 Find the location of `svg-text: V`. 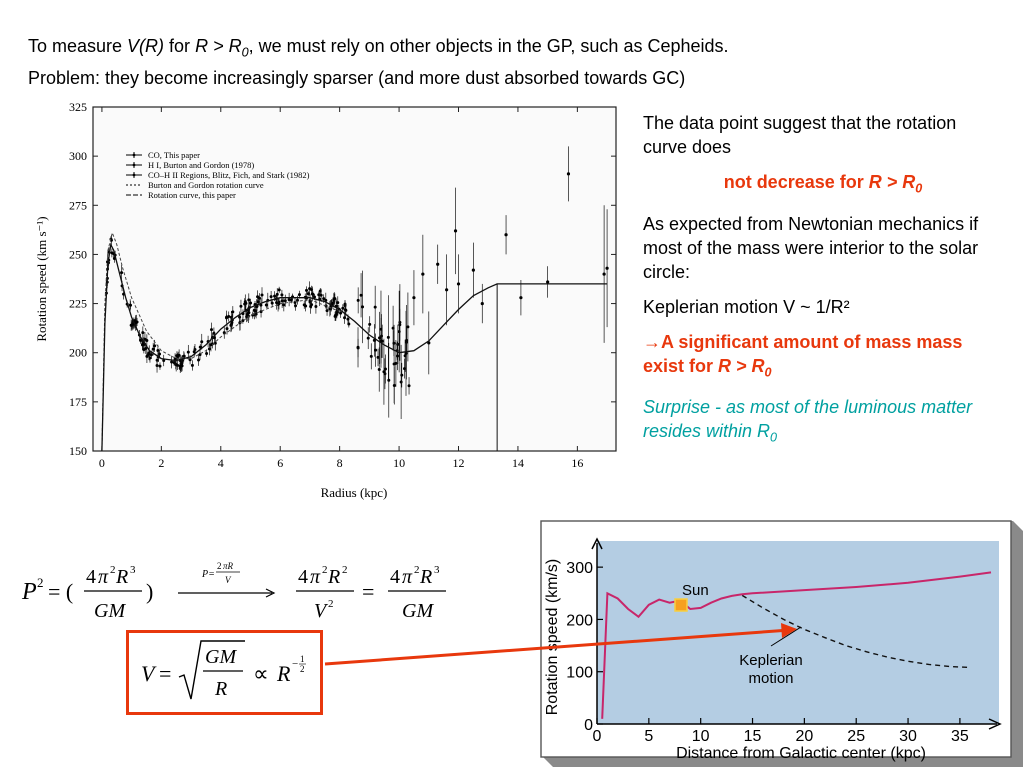

svg-text: V is located at coordinates (149, 673).